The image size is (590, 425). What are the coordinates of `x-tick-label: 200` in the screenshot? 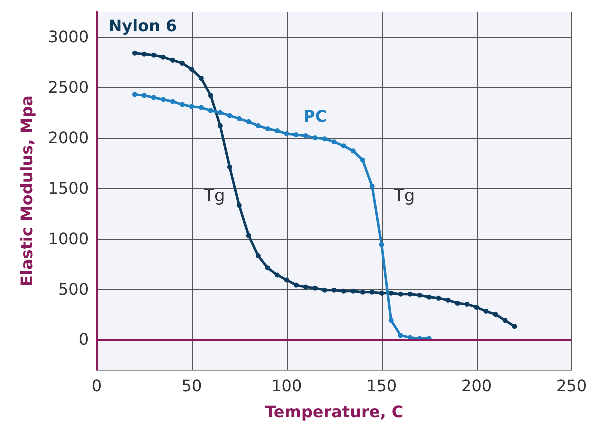 It's located at (477, 386).